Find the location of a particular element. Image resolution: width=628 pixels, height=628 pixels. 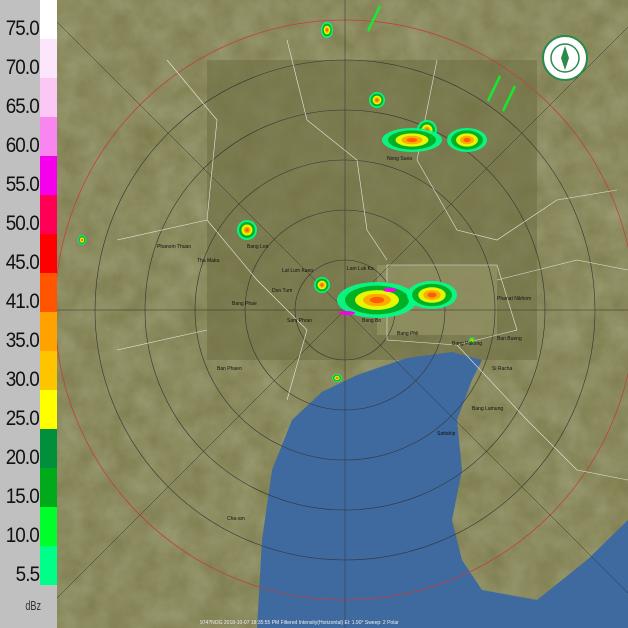

place-label: Ban Phaeo is located at coordinates (229, 369).